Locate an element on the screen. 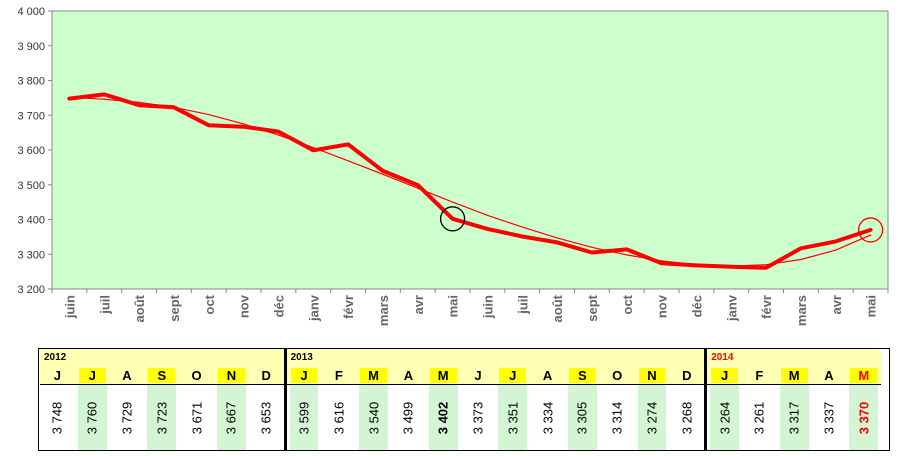 The width and height of the screenshot is (900, 456). value-text: 3 616 is located at coordinates (339, 417).